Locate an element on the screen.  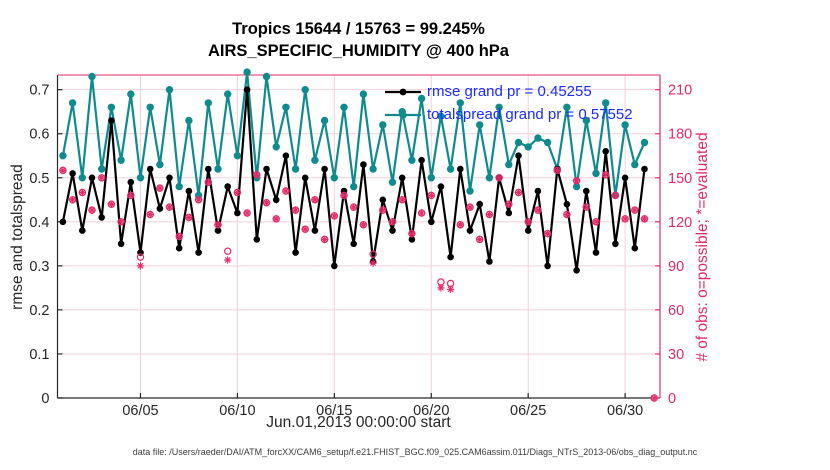
y-left-tick-label: 0.3 is located at coordinates (39, 267).